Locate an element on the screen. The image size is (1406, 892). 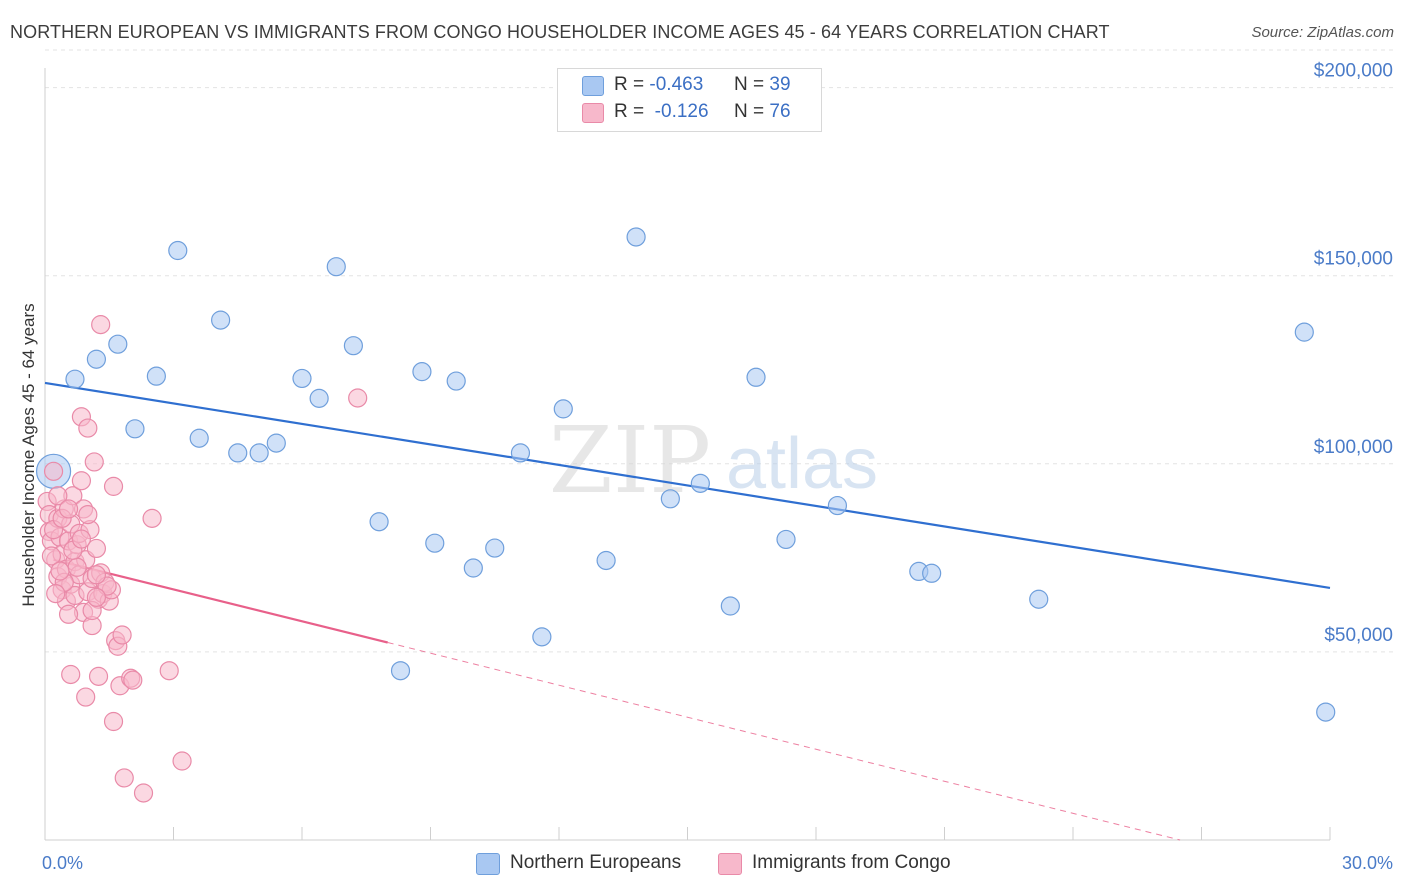
stats-legend: R = -0.463 N = 39 R = -0.126 N = 76 is located at coordinates (689, 100).